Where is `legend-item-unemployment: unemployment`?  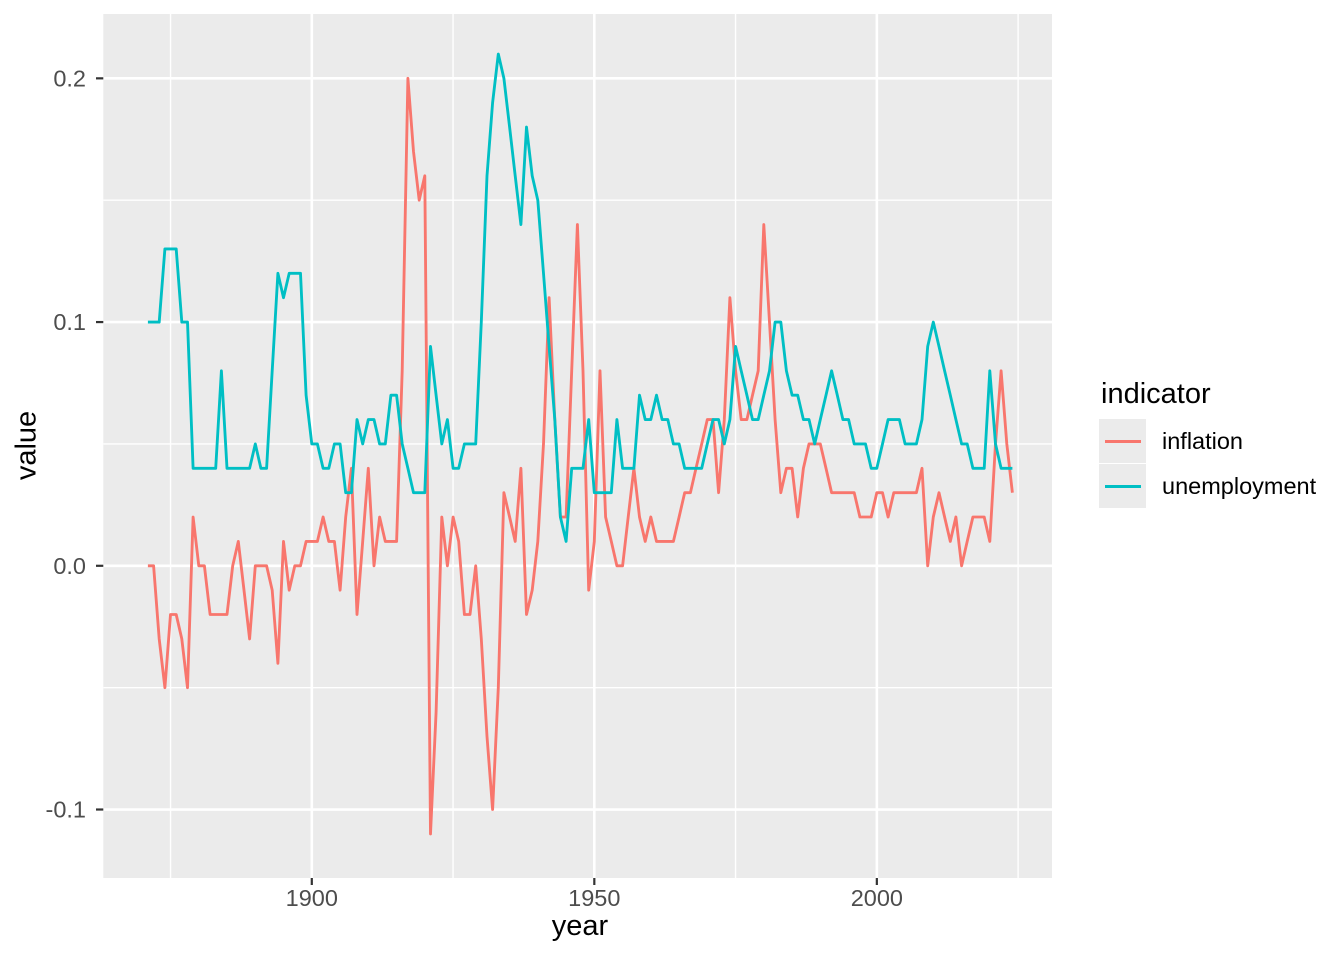
legend-item-unemployment: unemployment is located at coordinates (1207, 486).